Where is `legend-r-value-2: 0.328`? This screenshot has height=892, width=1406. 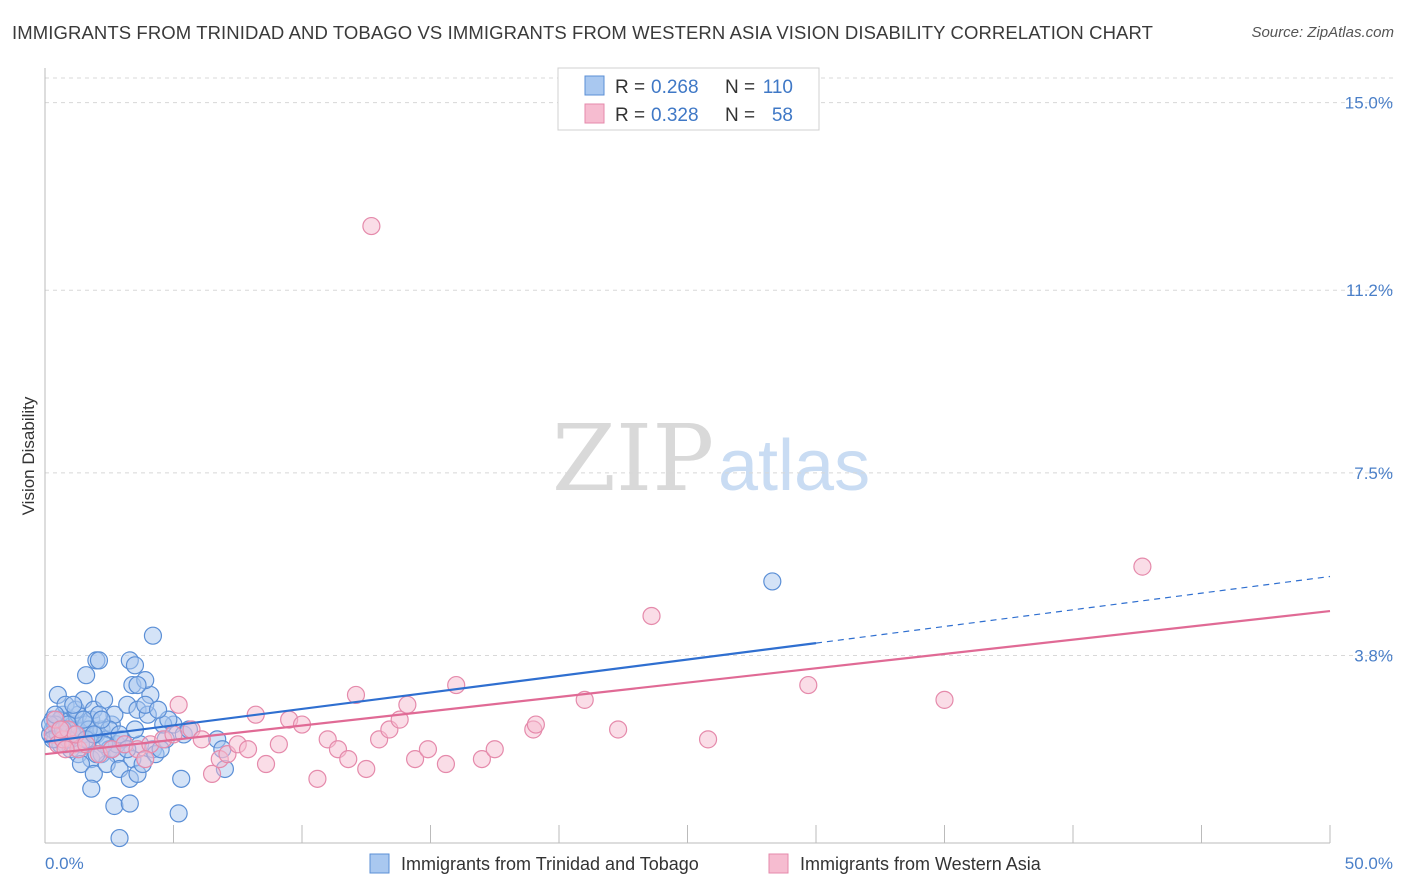
legend-r-value-2: 0.328 is located at coordinates (675, 115).